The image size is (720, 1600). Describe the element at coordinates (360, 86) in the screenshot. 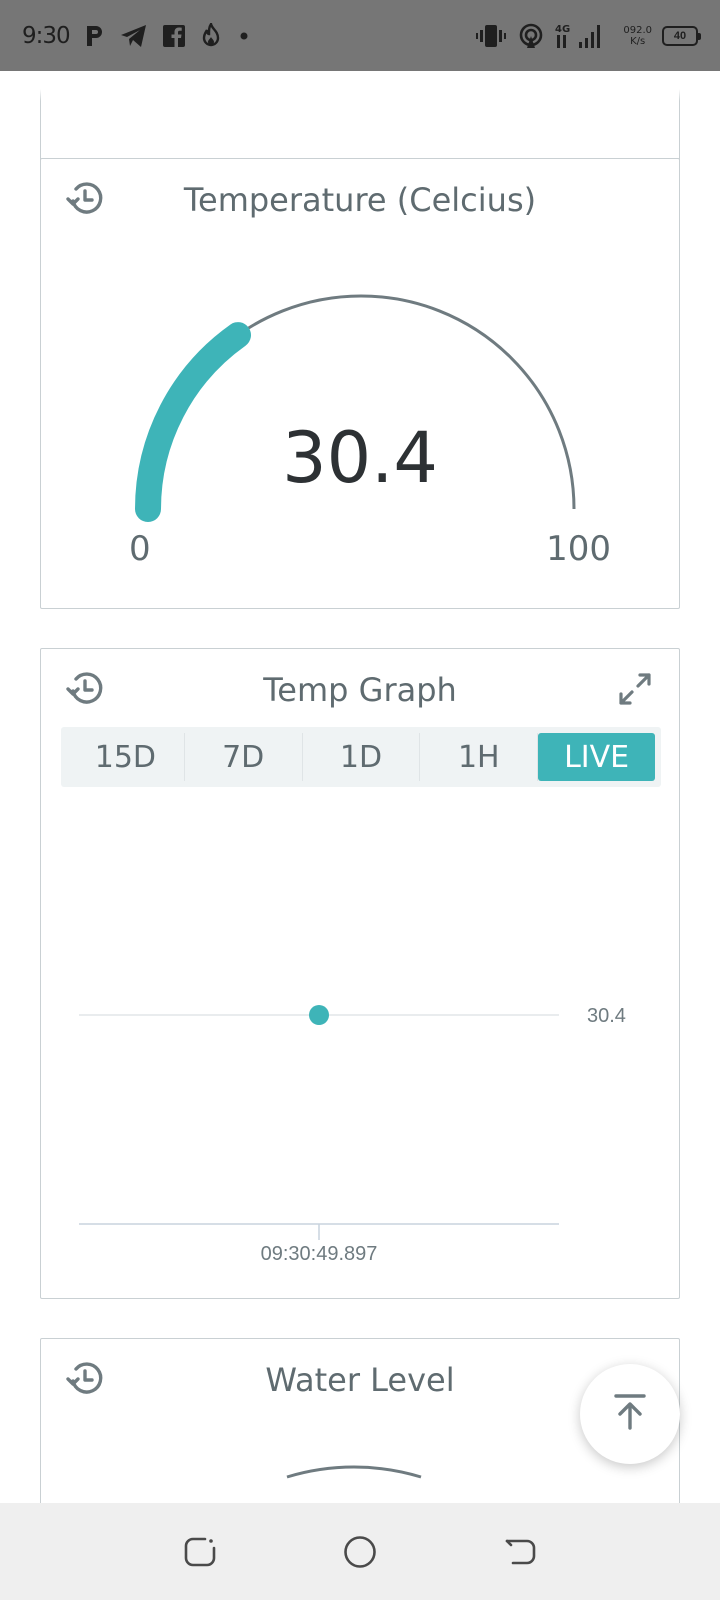

I see `top-fade` at that location.